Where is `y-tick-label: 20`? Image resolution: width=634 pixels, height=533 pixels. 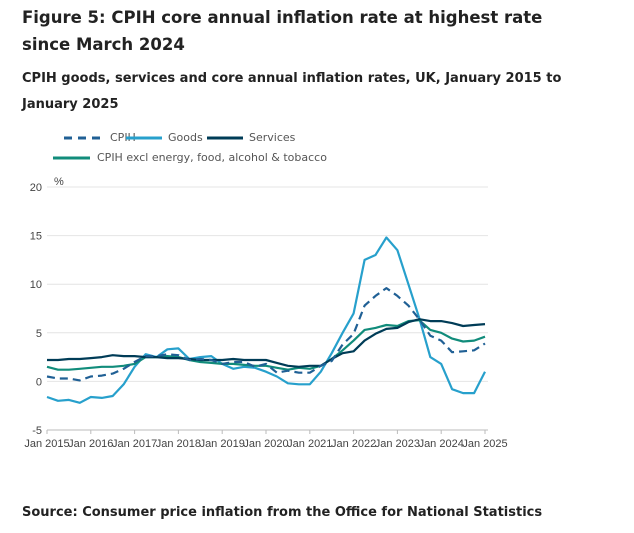
y-tick-label: 20 is located at coordinates (36, 188).